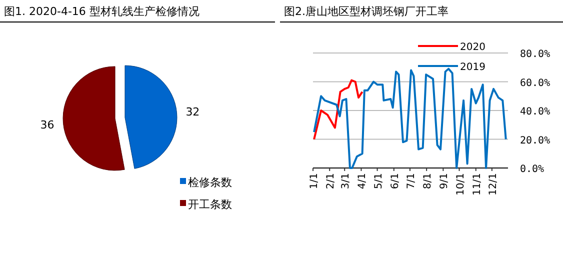  I want to click on x-tick-label: 4/1, so click(362, 181).